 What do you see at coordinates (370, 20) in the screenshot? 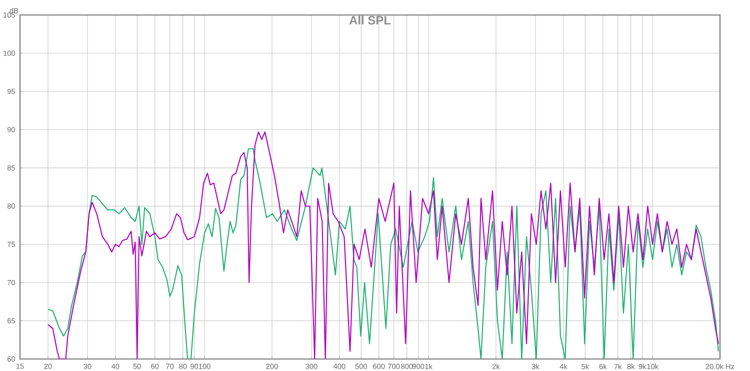
I see `chart-title: All SPL` at bounding box center [370, 20].